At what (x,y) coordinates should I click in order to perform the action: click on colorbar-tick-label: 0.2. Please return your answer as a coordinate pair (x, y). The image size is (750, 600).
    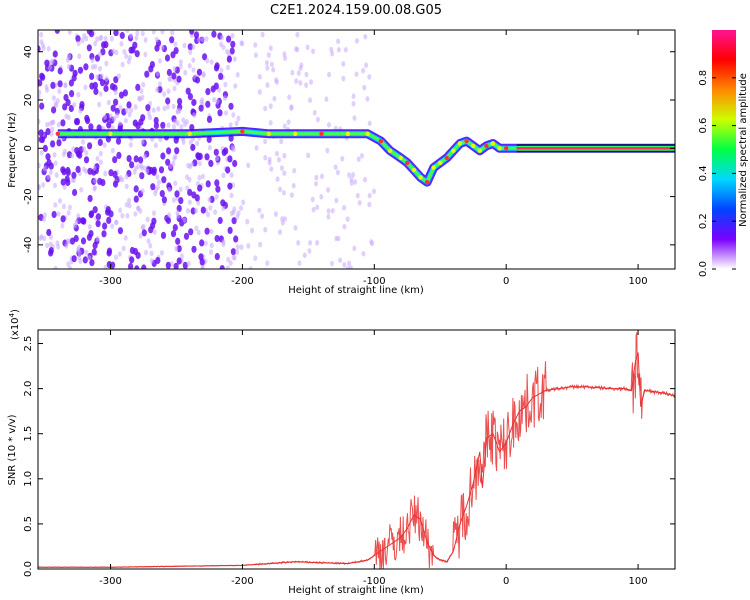
    Looking at the image, I should click on (703, 221).